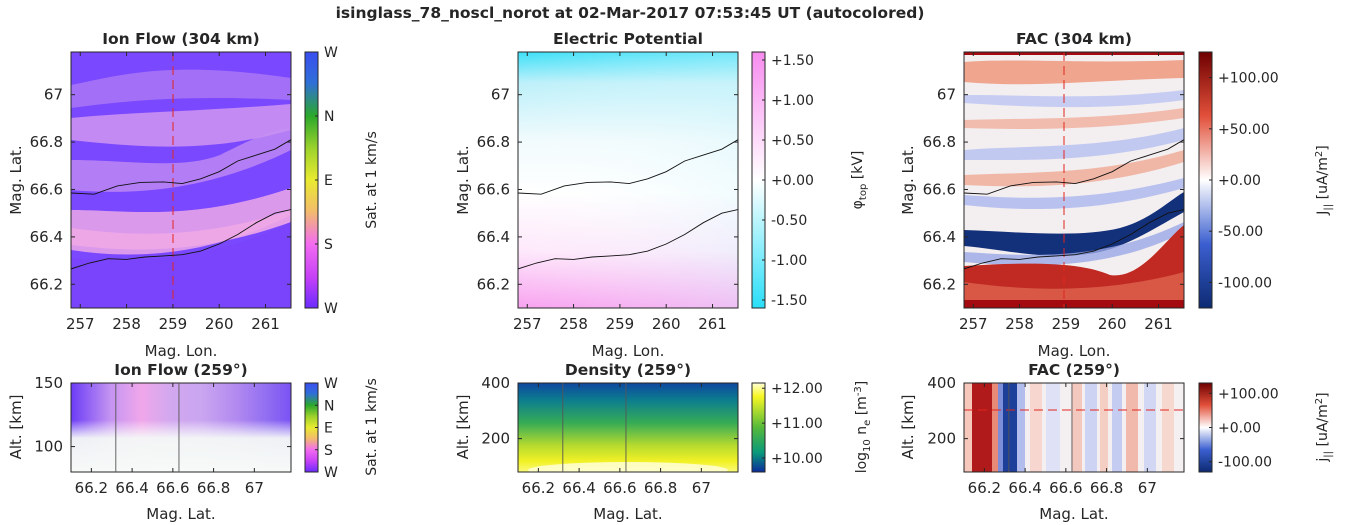 This screenshot has height=525, width=1350. What do you see at coordinates (1266, 427) in the screenshot?
I see `colorbar: j|| [uA/m2]` at bounding box center [1266, 427].